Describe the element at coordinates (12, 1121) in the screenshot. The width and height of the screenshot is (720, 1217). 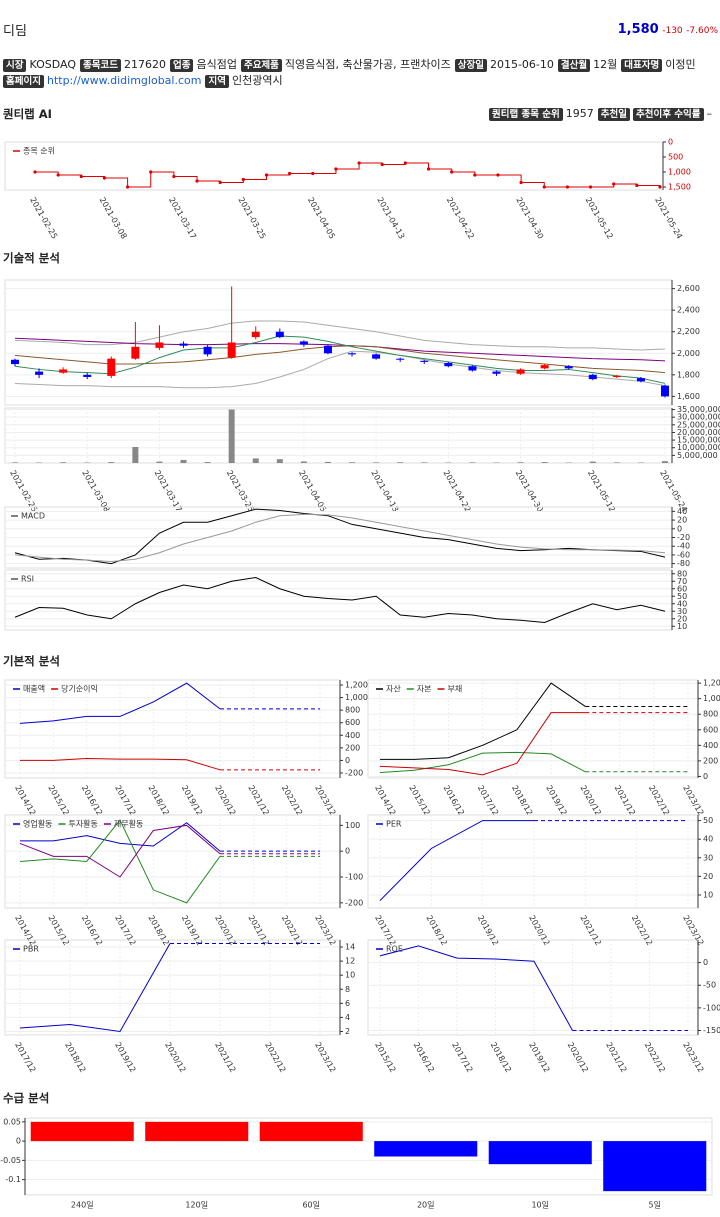
I see `y-tick-label: 0.05` at that location.